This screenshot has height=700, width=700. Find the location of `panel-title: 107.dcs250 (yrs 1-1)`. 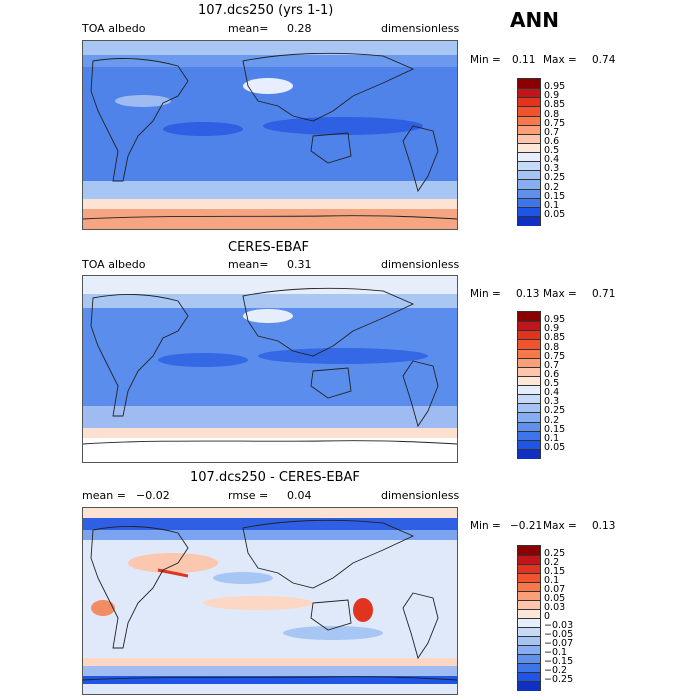

panel-title: 107.dcs250 (yrs 1-1) is located at coordinates (266, 10).